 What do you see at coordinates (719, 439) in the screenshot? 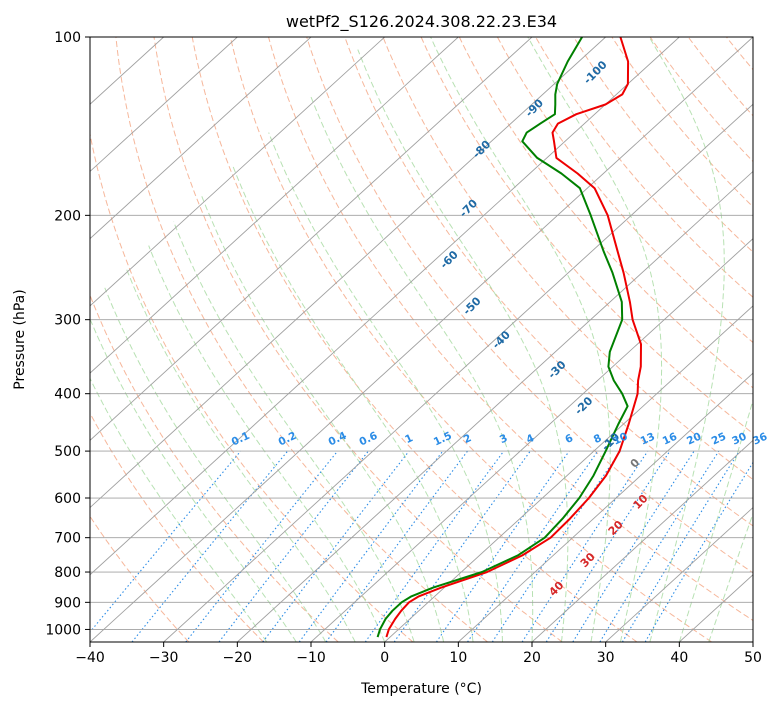
I see `mixing-ratio-label: 25` at bounding box center [719, 439].